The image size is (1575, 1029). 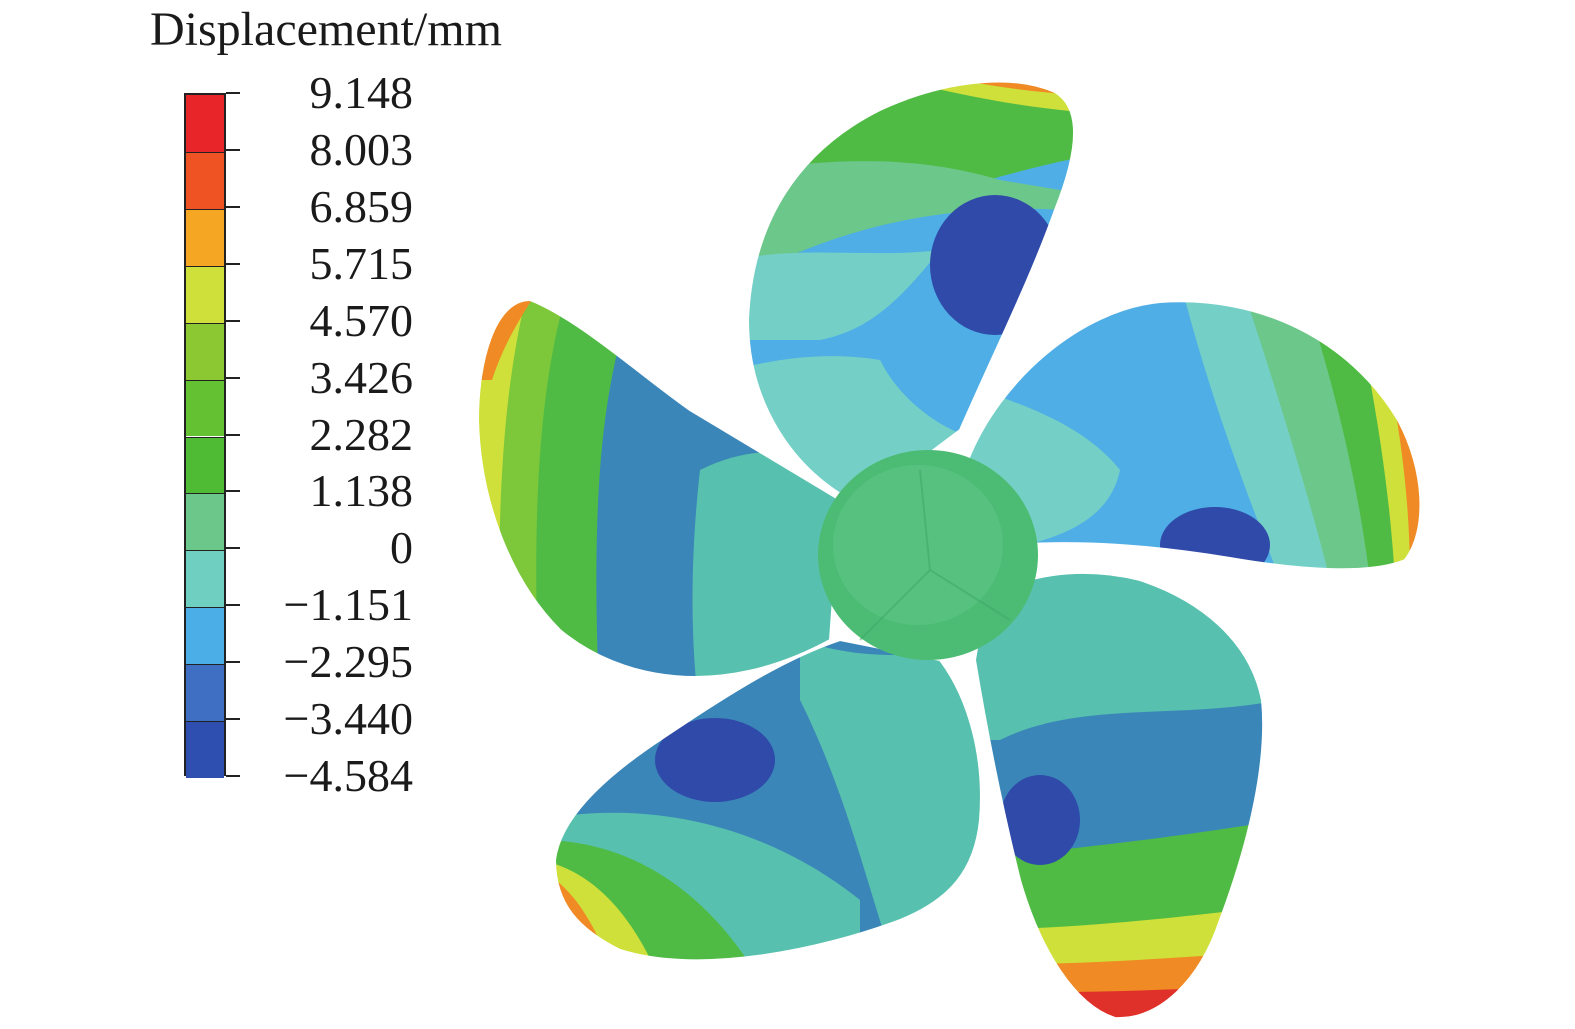 I want to click on color-scale-tick-label: 8.003, so click(x=361, y=149).